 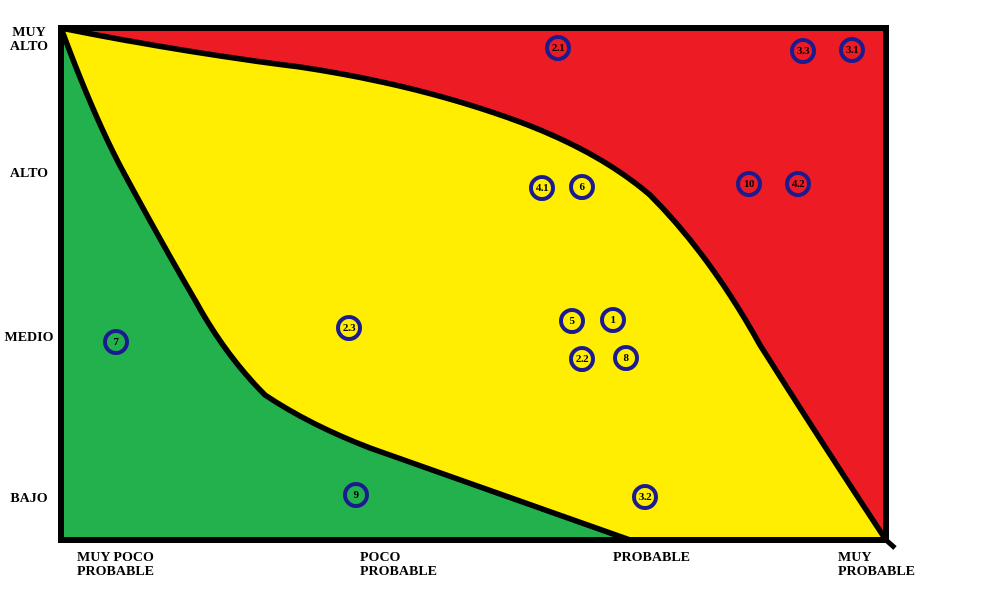 What do you see at coordinates (558, 48) in the screenshot?
I see `risk-point-2.1: 2.1` at bounding box center [558, 48].